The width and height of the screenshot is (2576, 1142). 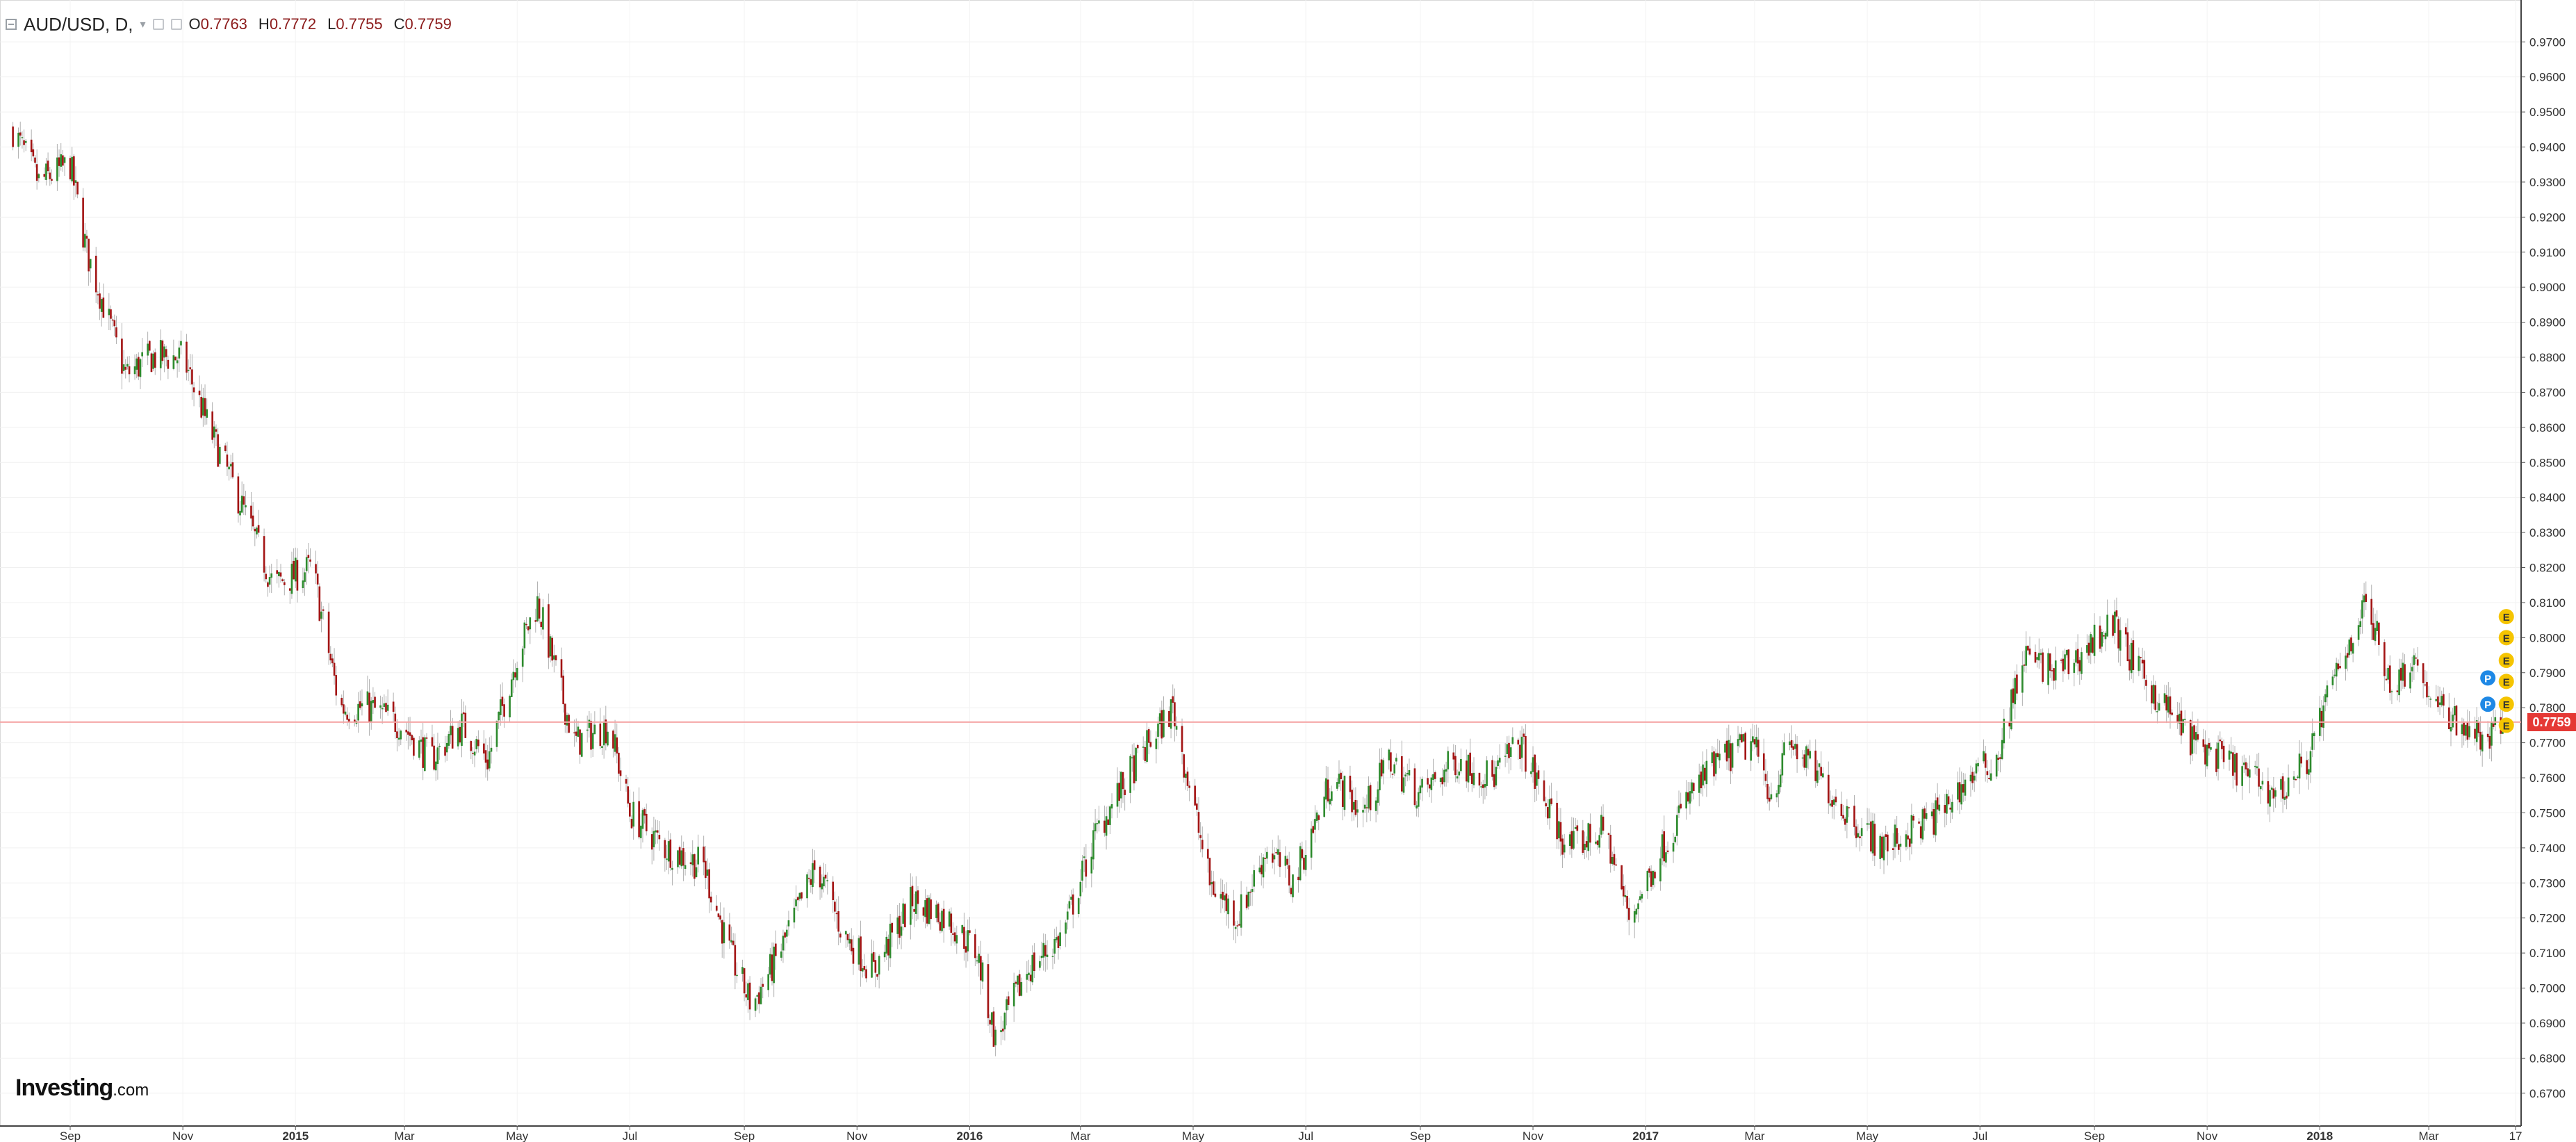 What do you see at coordinates (82, 1088) in the screenshot?
I see `investing-logo: Investing.com` at bounding box center [82, 1088].